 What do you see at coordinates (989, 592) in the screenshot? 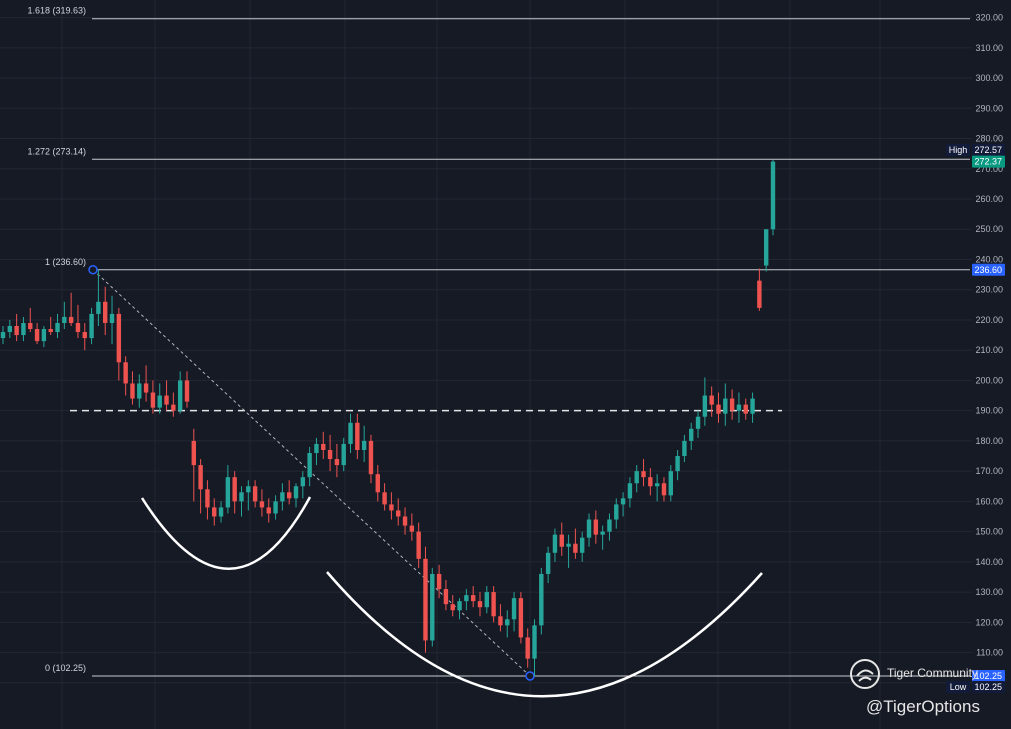
I see `y-tick-label: 130.00` at bounding box center [989, 592].